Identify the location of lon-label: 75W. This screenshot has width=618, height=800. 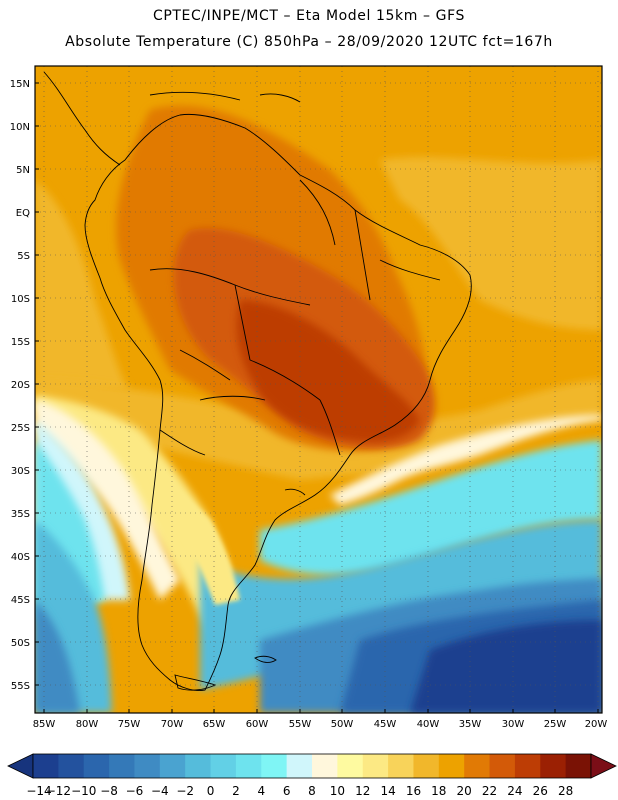
(129, 724).